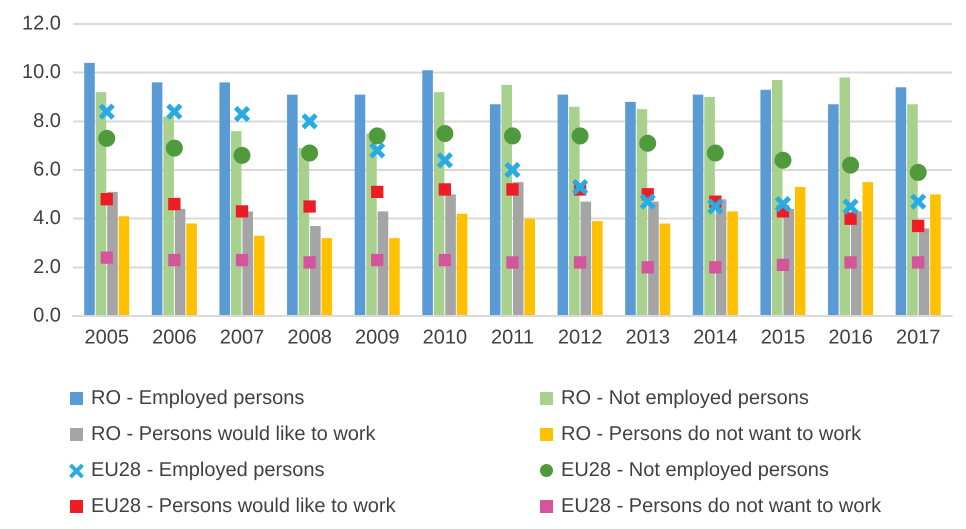  I want to click on x-tick-label: 2016, so click(850, 337).